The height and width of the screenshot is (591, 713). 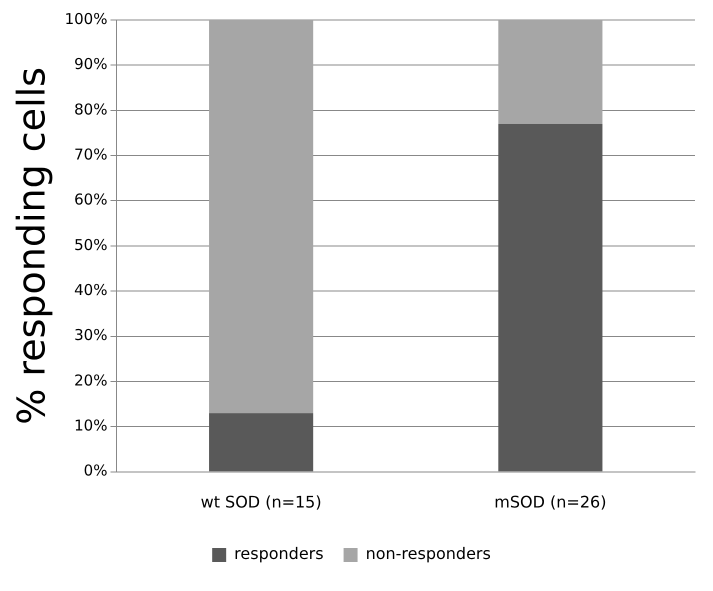 What do you see at coordinates (91, 289) in the screenshot?
I see `y-tick-label: 40%` at bounding box center [91, 289].